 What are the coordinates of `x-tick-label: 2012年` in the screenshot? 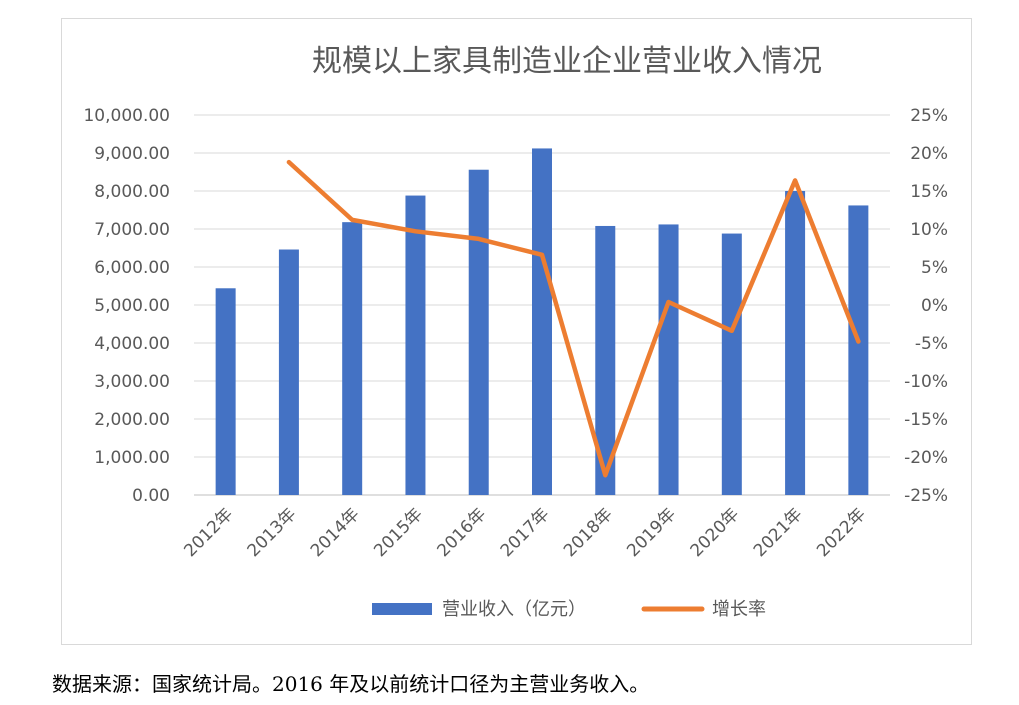 It's located at (208, 532).